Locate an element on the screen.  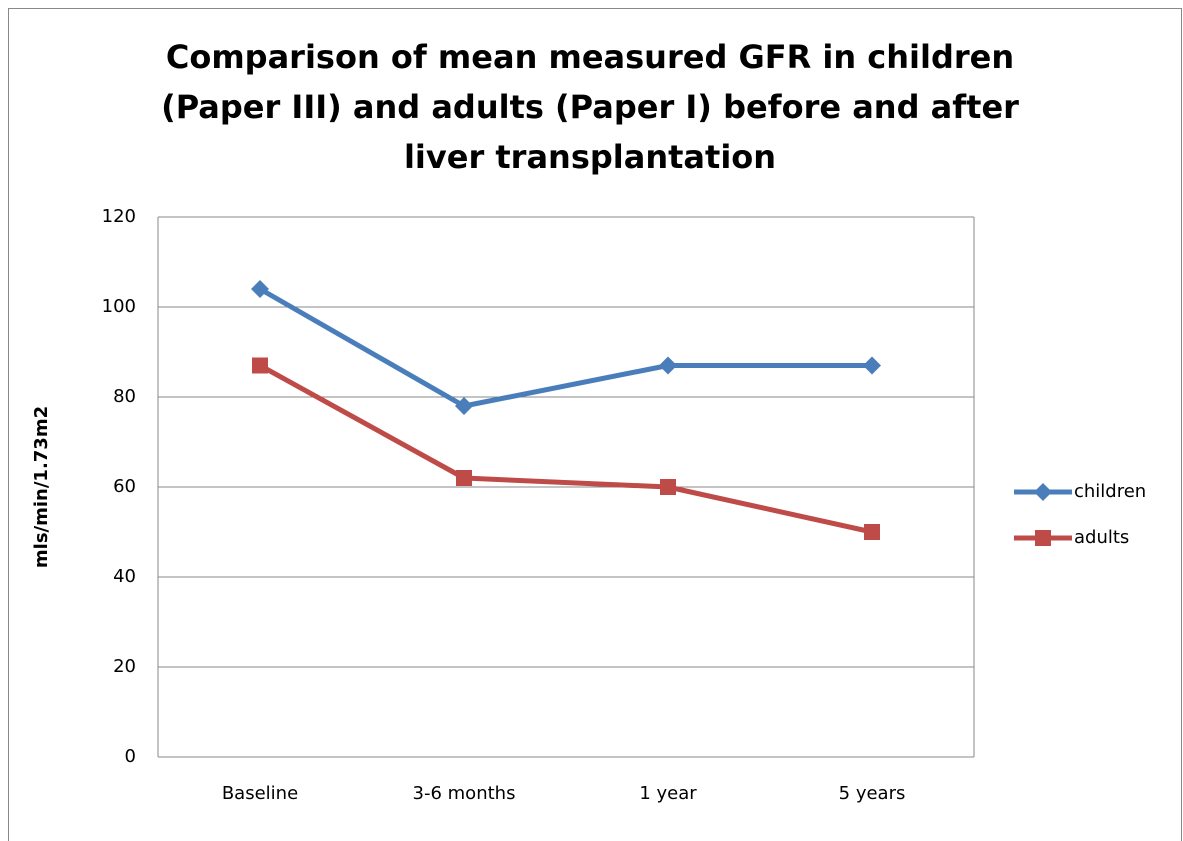
y-tick-label: 20 is located at coordinates (124, 666).